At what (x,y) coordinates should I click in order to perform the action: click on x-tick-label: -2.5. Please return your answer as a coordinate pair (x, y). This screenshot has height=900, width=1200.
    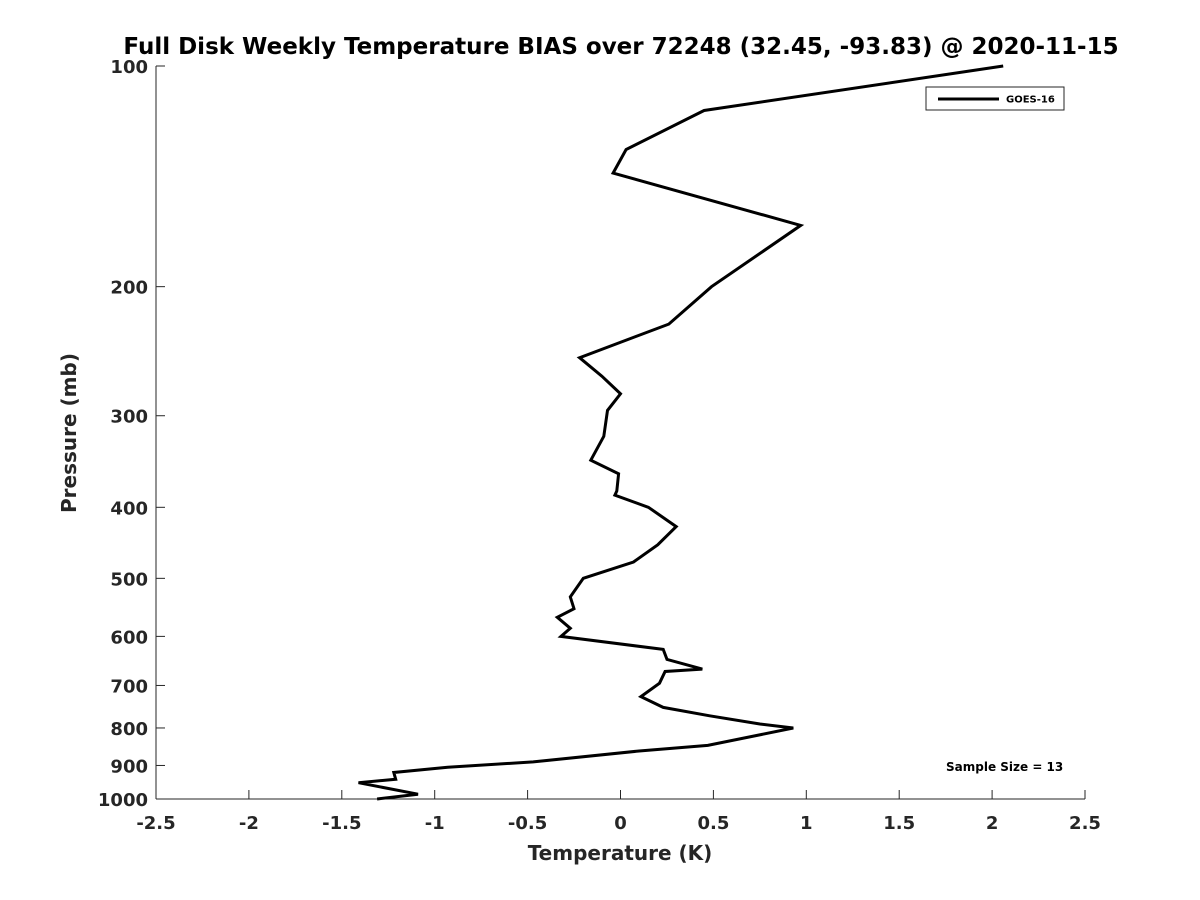
    Looking at the image, I should click on (155, 823).